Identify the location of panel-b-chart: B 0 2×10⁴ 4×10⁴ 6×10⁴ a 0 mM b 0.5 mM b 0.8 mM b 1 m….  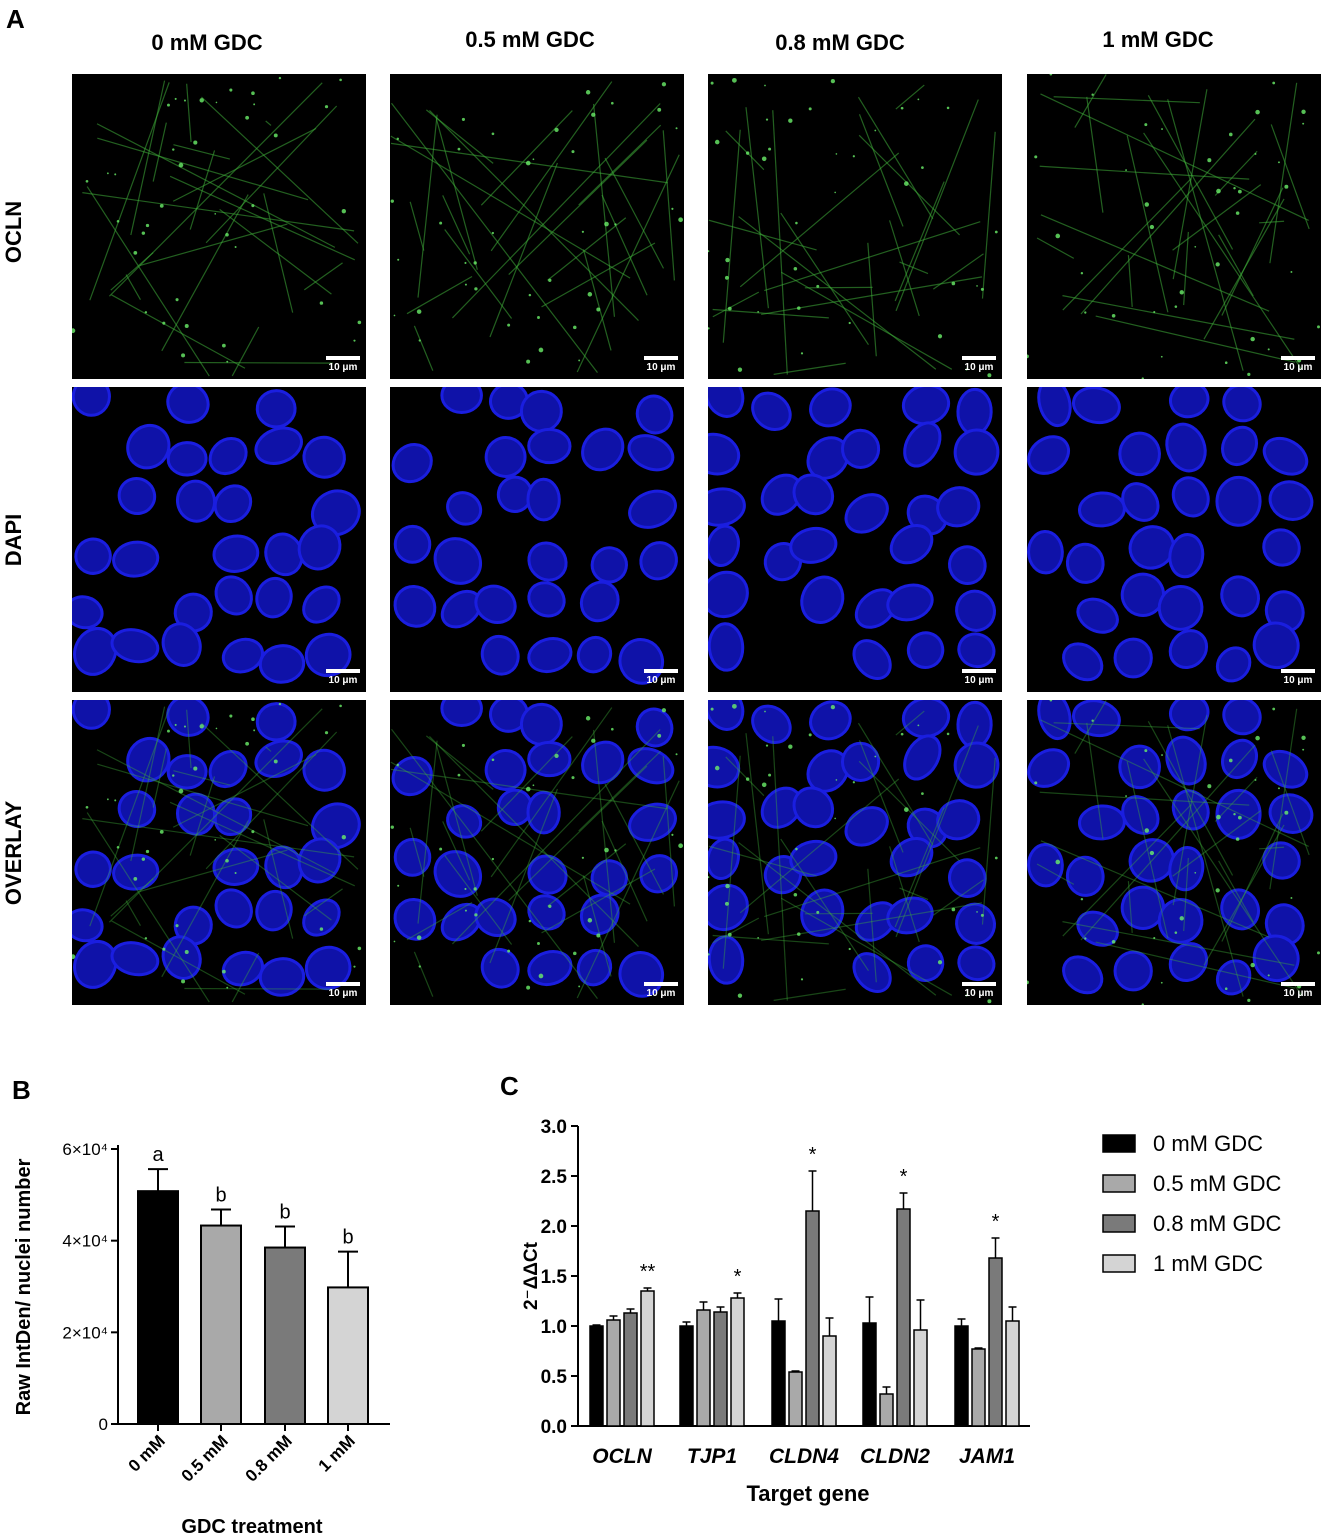
(201, 1306).